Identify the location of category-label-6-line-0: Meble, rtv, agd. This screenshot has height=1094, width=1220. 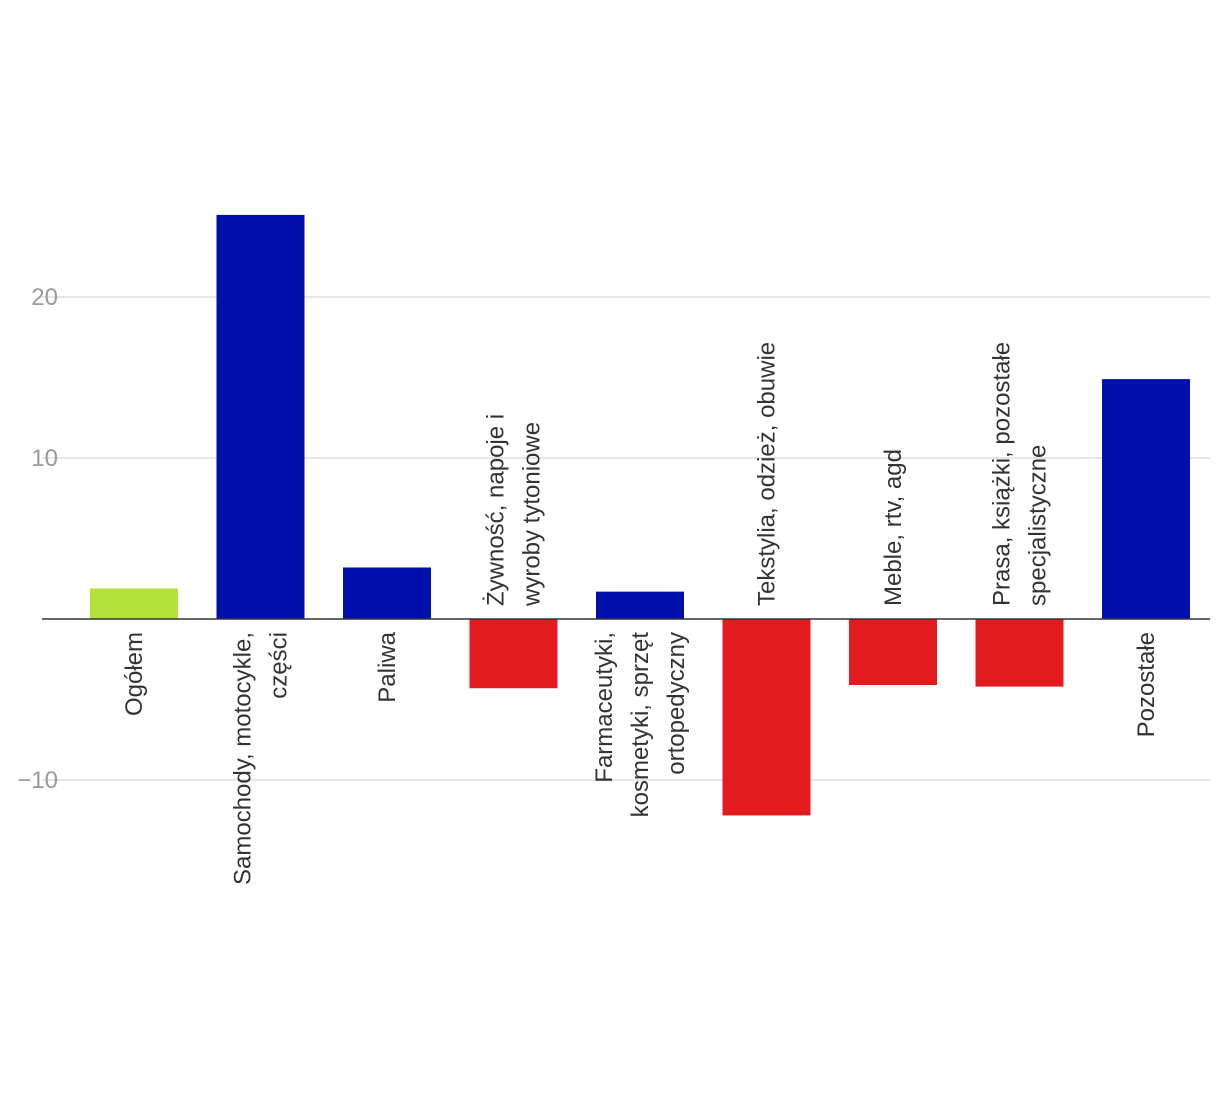
(893, 527).